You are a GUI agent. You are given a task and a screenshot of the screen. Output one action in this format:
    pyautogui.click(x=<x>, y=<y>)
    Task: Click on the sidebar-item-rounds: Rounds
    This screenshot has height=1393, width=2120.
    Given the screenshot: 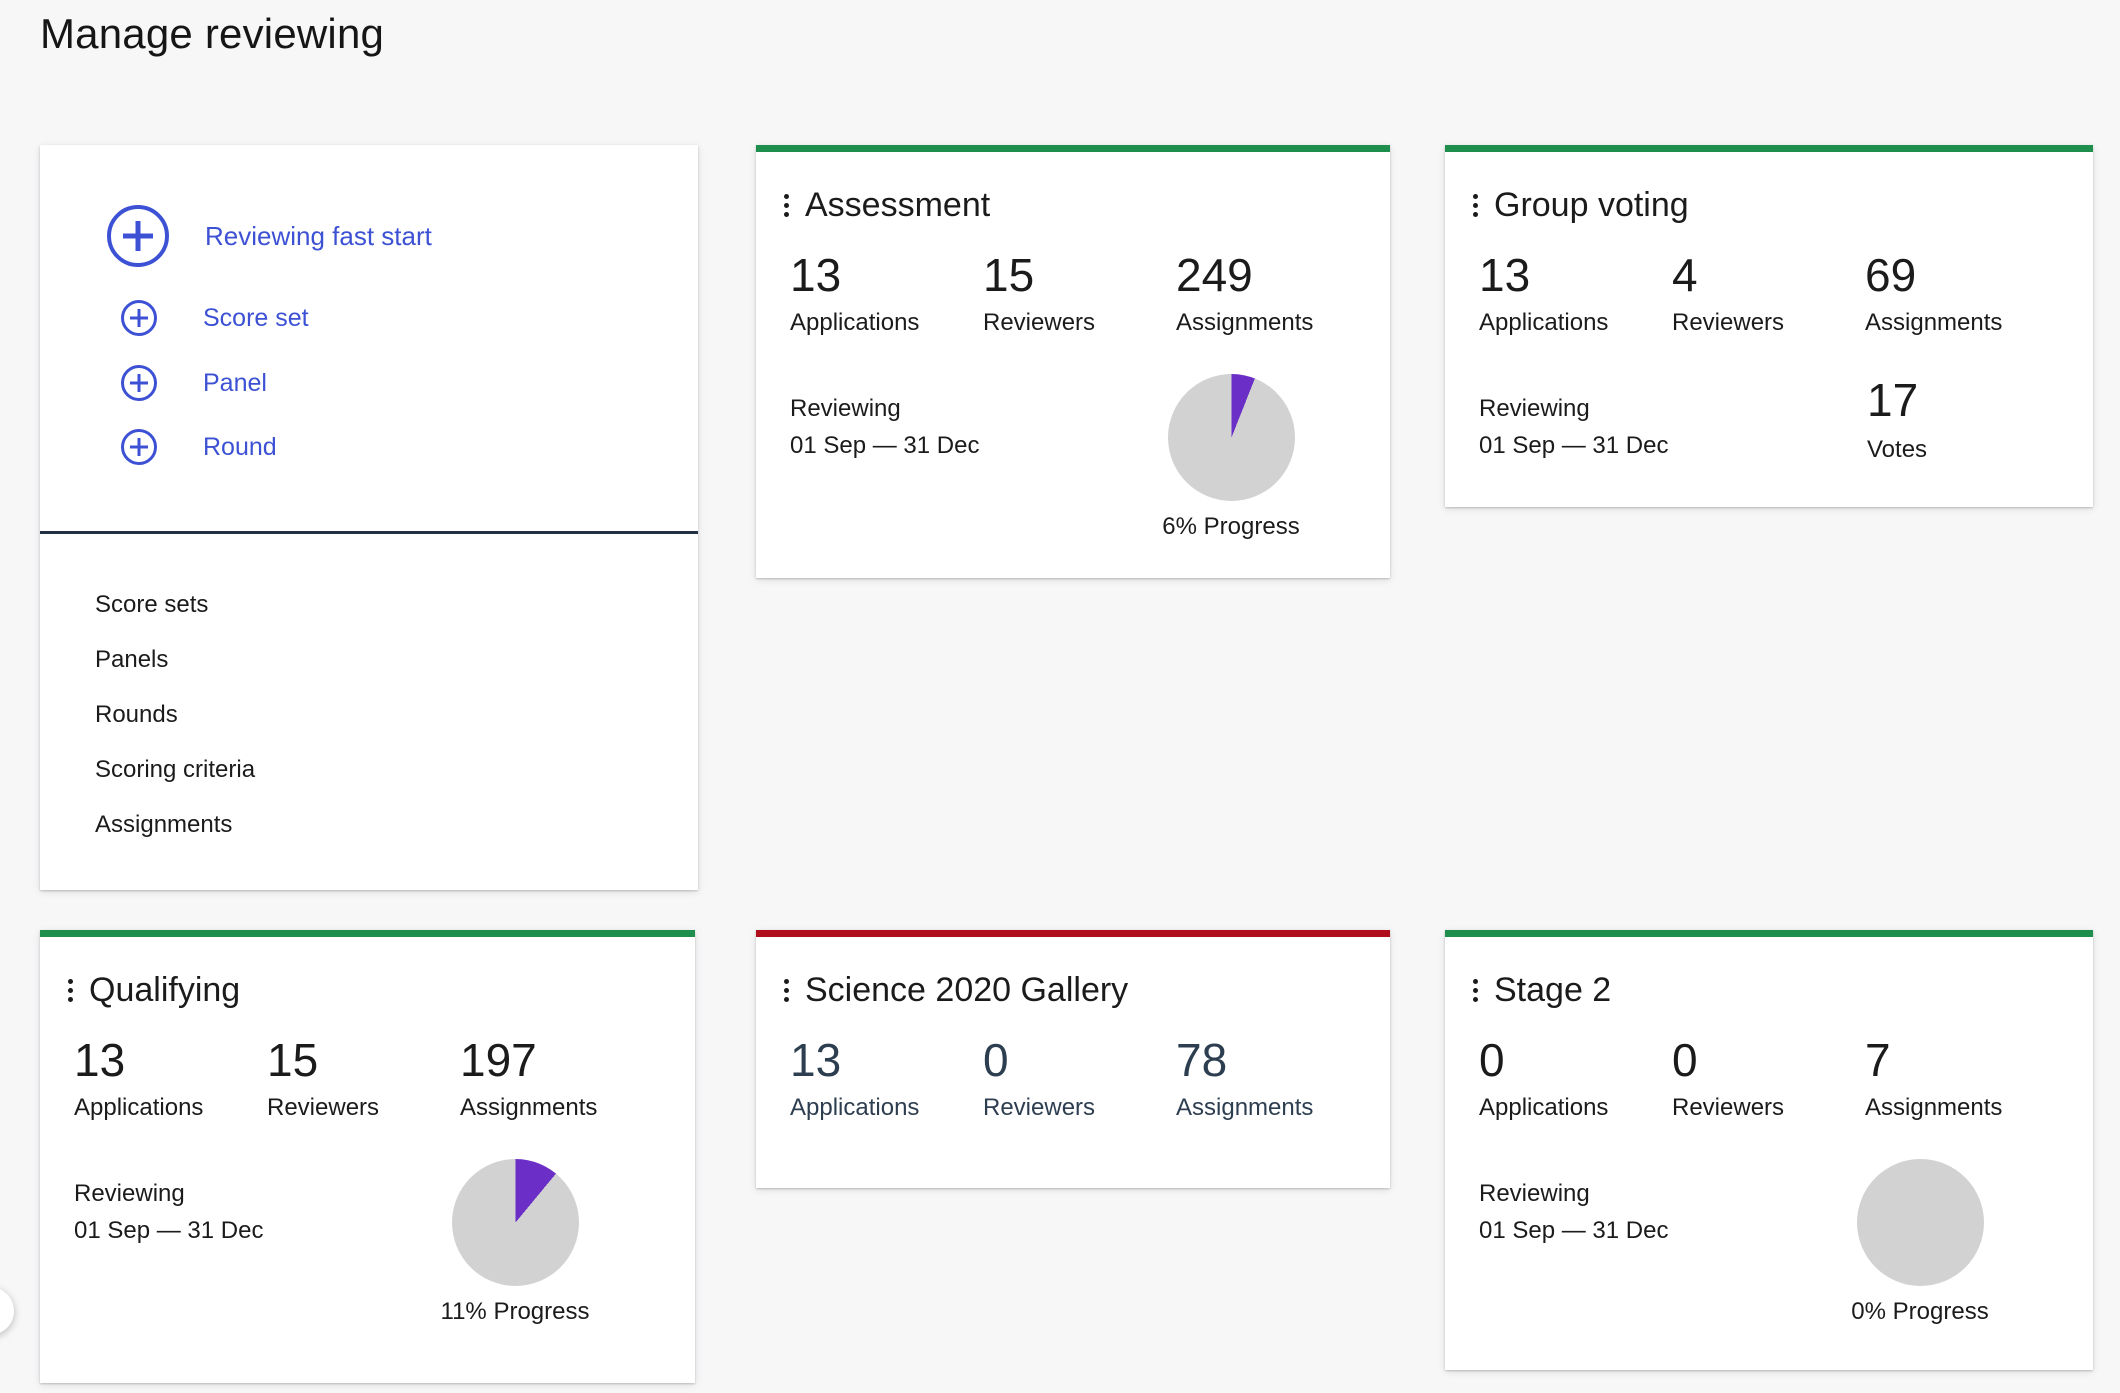 What is the action you would take?
    pyautogui.click(x=136, y=714)
    